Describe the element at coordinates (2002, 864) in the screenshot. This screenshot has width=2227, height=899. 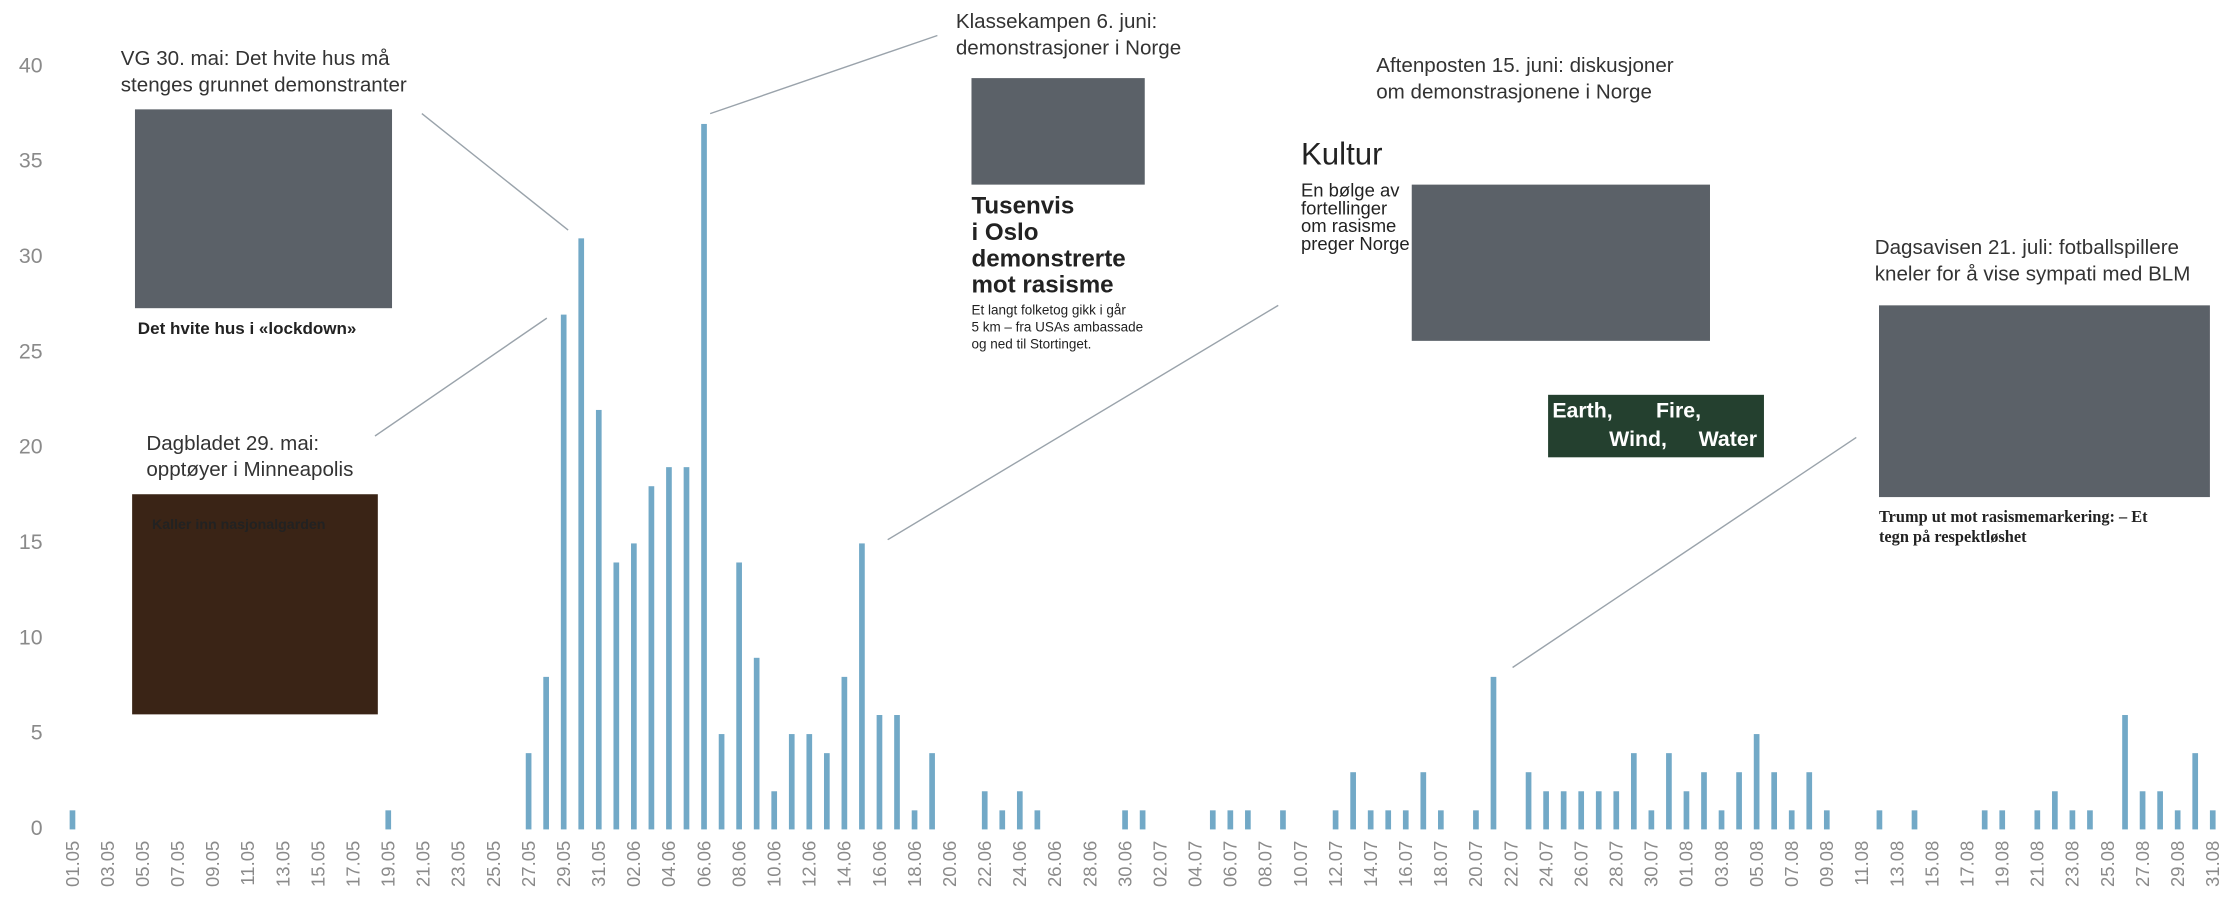
I see `x-tick-label: 19.08` at that location.